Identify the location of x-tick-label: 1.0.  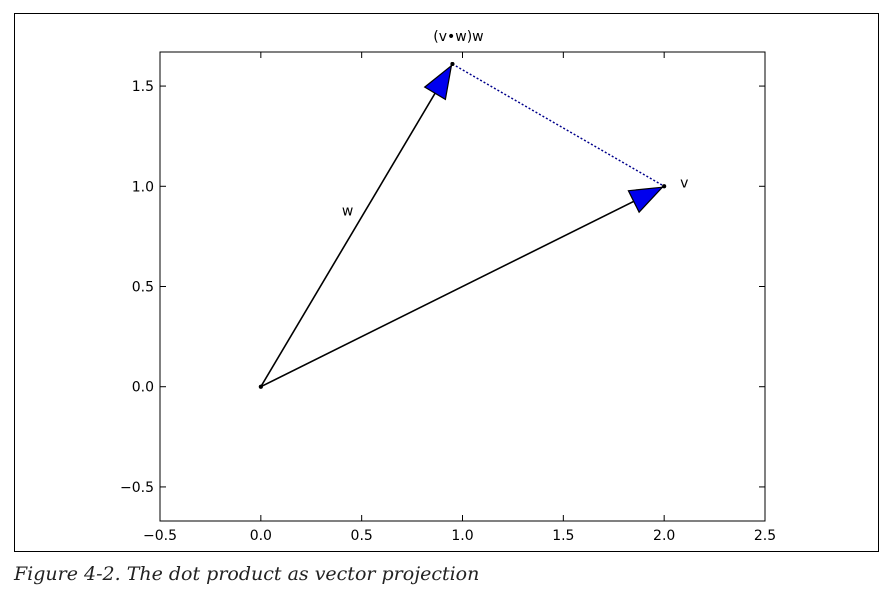
(462, 536).